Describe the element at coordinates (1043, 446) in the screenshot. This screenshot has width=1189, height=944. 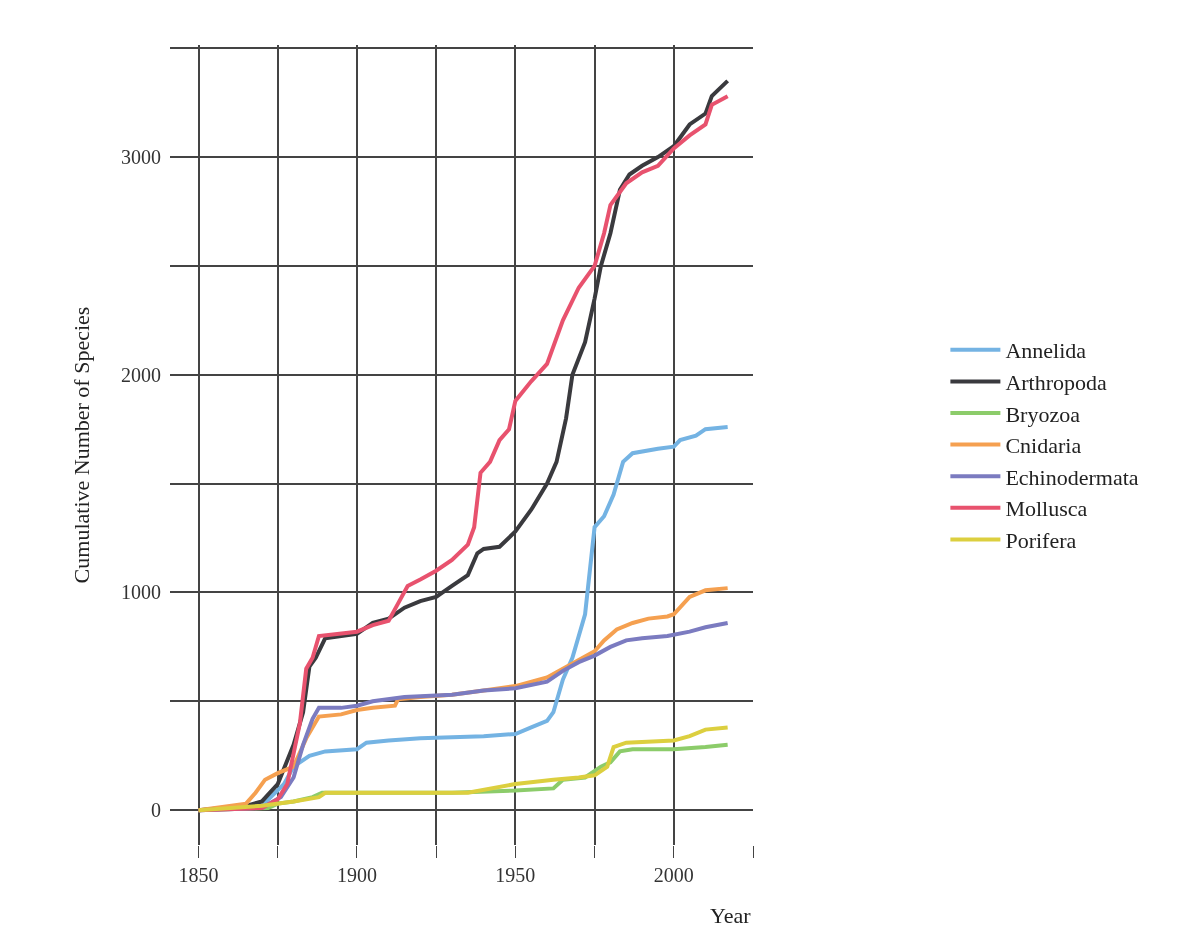
I see `legend-label: Cnidaria` at that location.